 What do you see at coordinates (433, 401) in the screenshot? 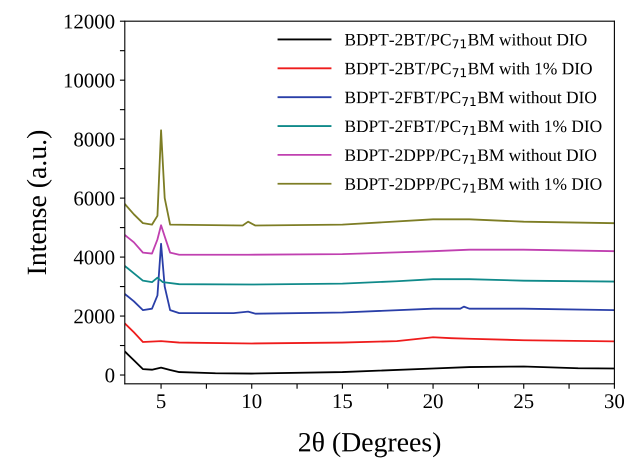
I see `x-tick-label: 20` at bounding box center [433, 401].